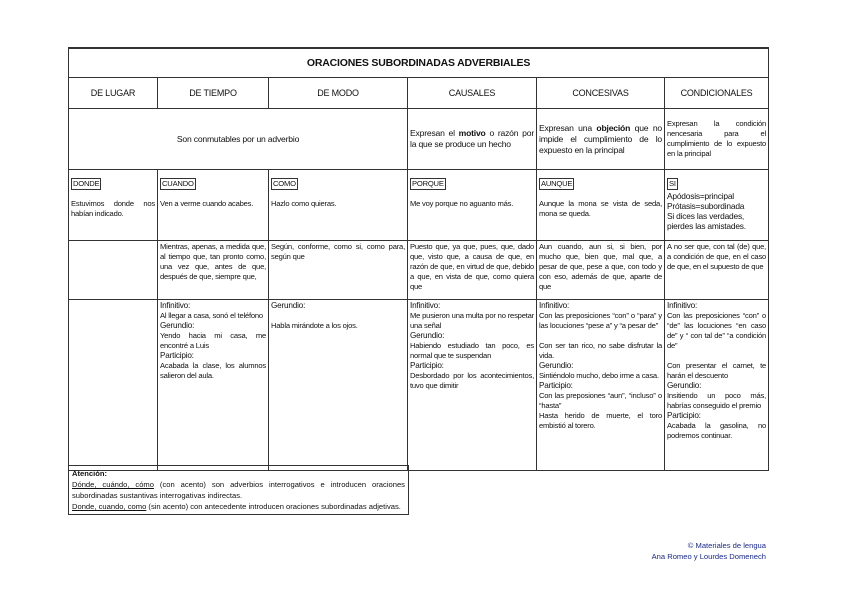 Image resolution: width=848 pixels, height=599 pixels. I want to click on example-sentence: Hazlo como quieras., so click(304, 203).